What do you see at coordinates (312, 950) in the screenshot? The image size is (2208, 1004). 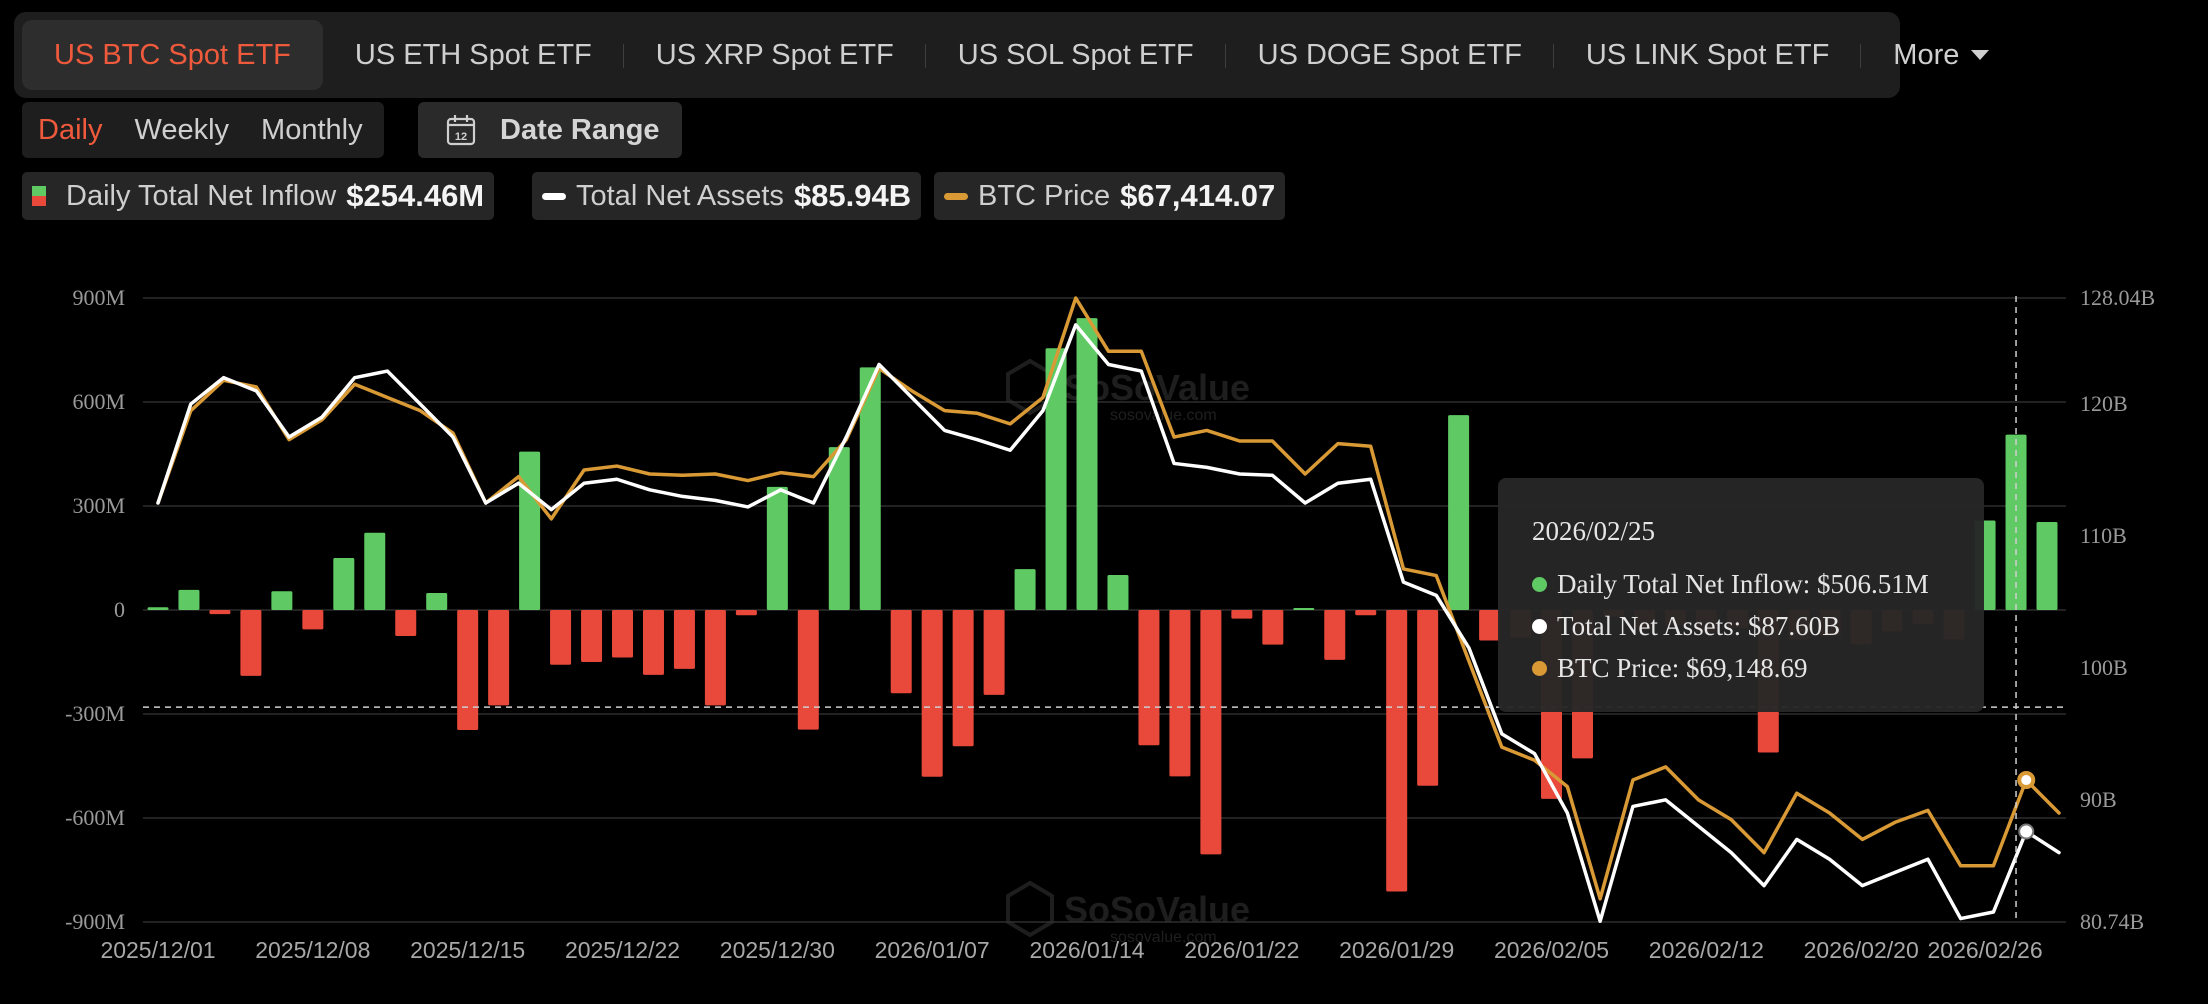 I see `x-tick-label: 2025/12/08` at bounding box center [312, 950].